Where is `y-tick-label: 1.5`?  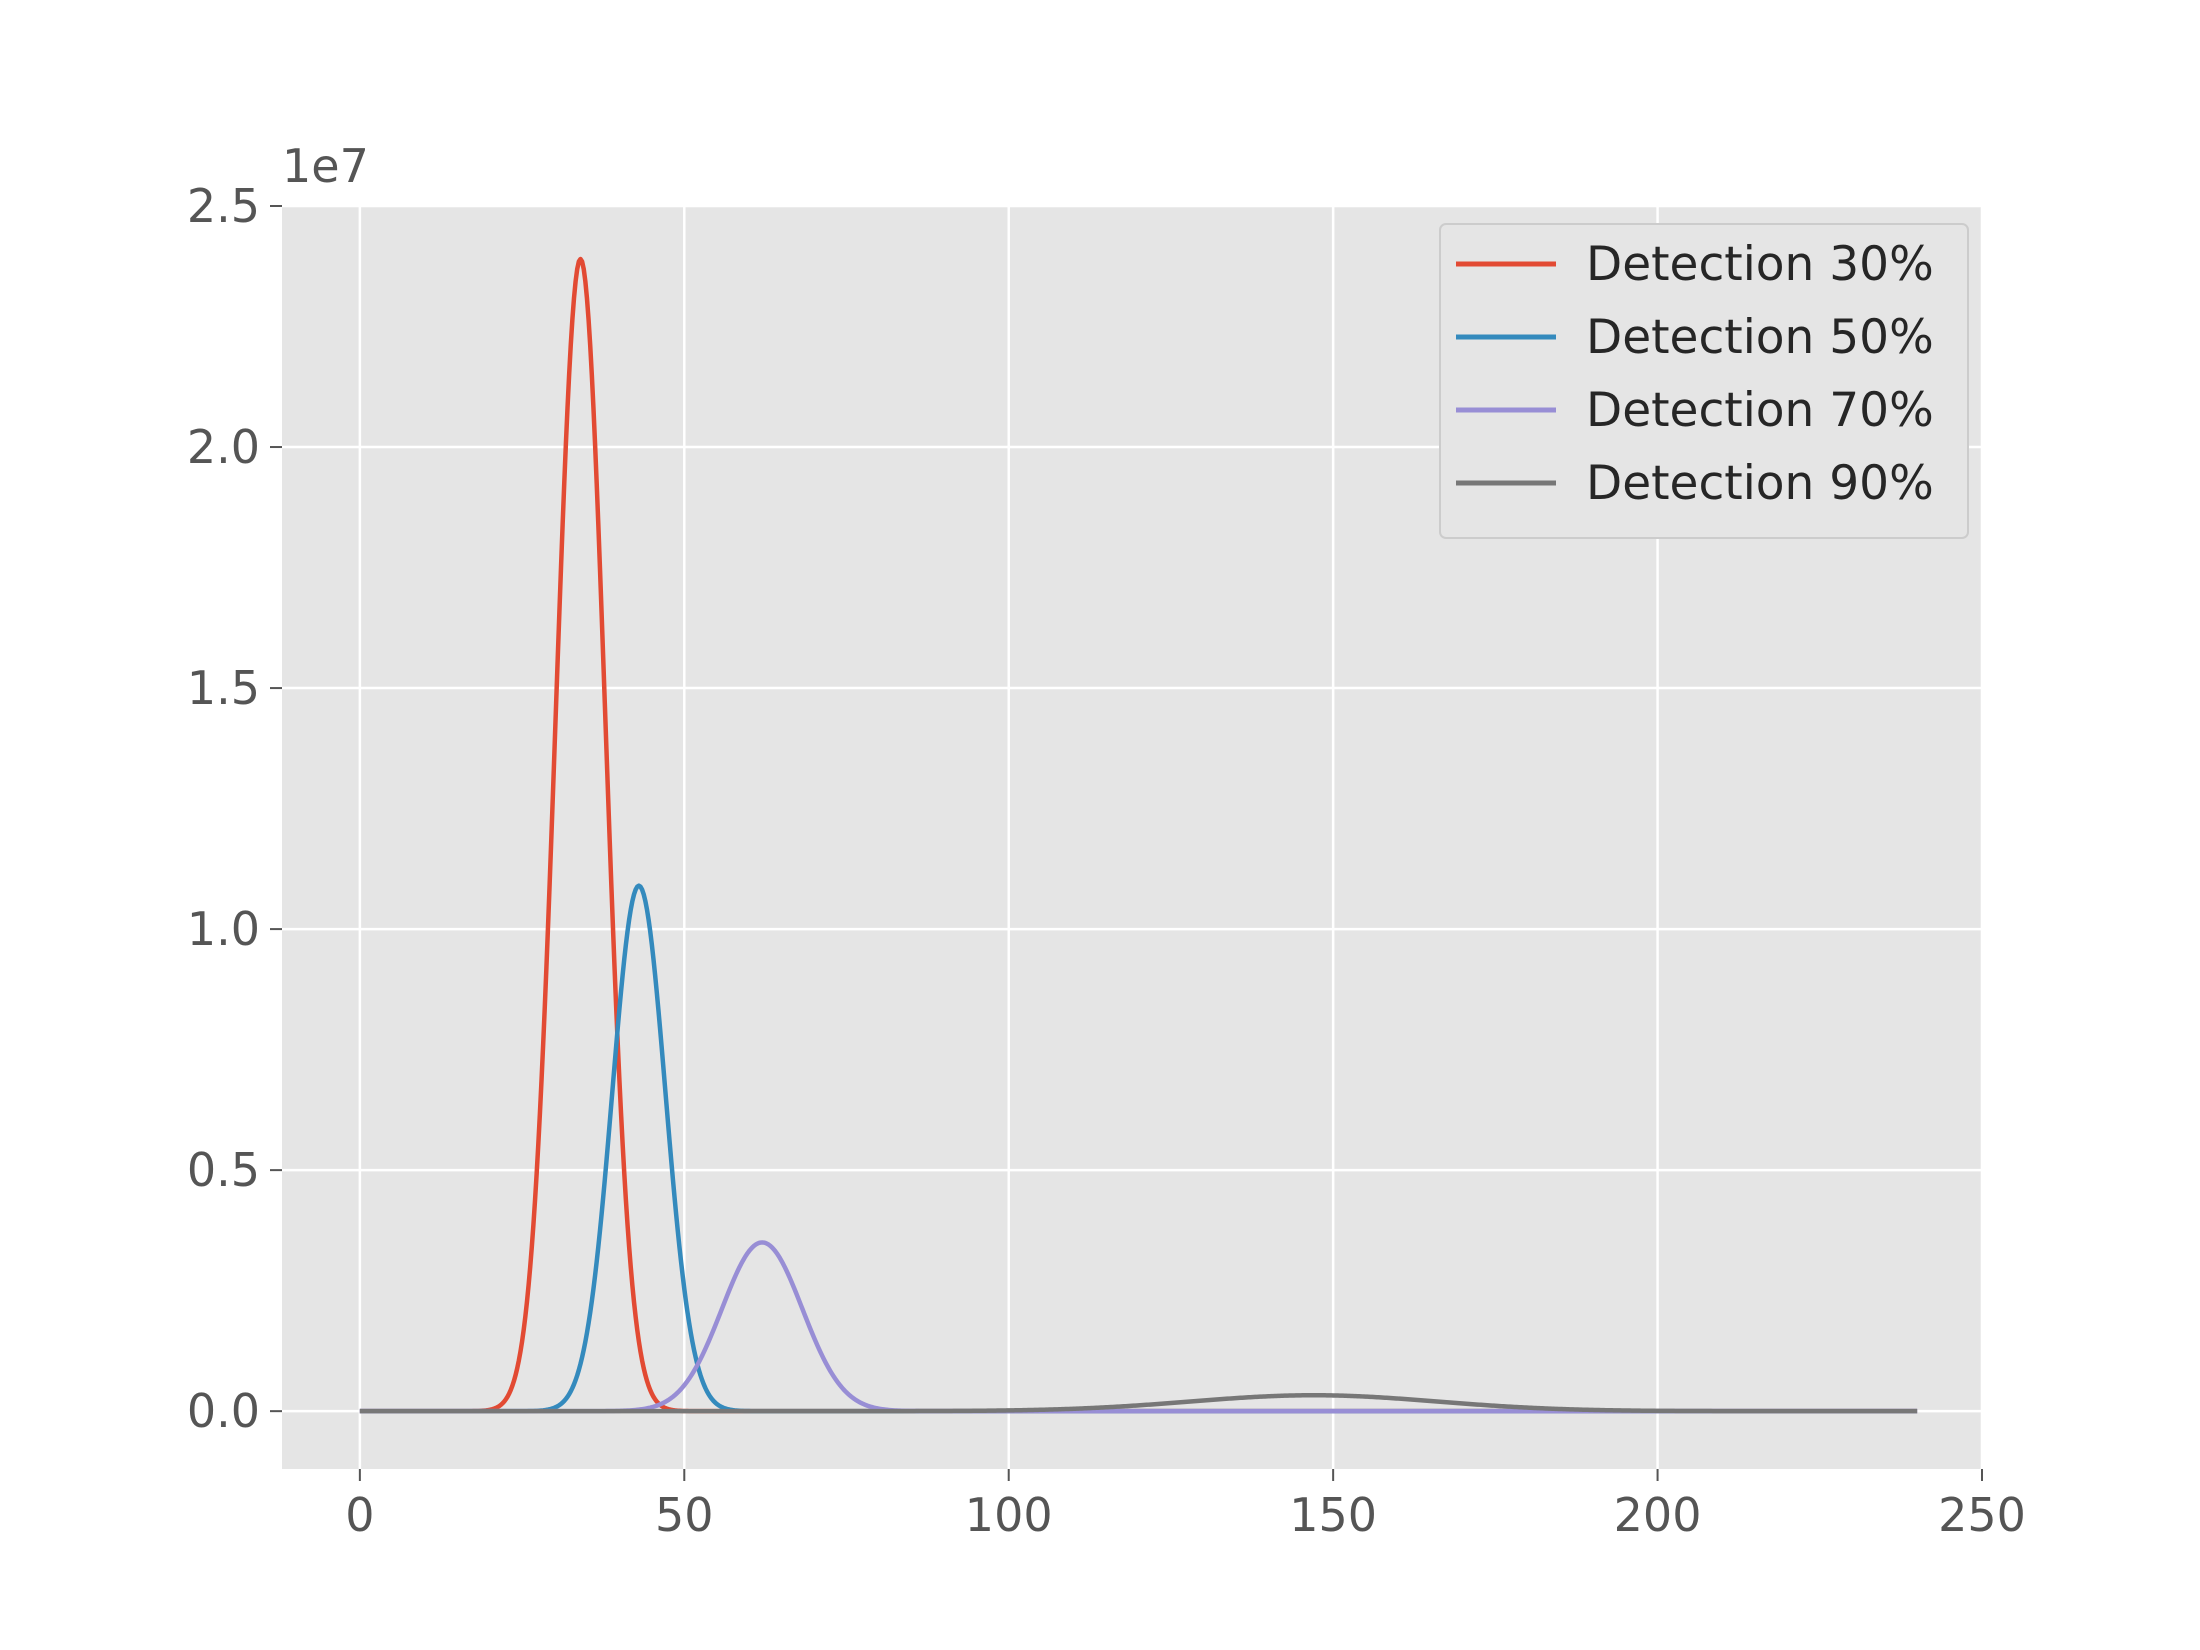 y-tick-label: 1.5 is located at coordinates (223, 688).